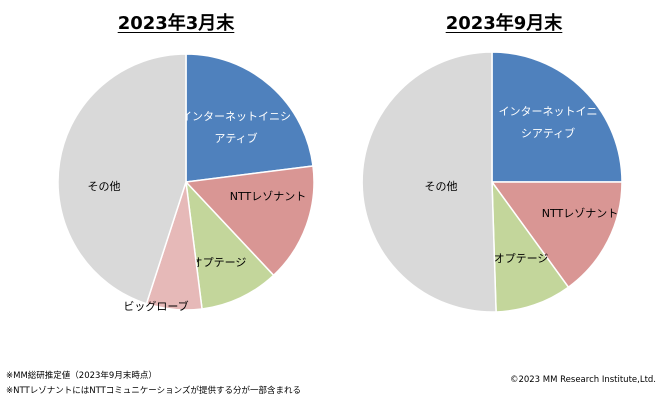 The height and width of the screenshot is (402, 665). Describe the element at coordinates (176, 23) in the screenshot. I see `chart-title-march-2023: 2023年3月末` at that location.